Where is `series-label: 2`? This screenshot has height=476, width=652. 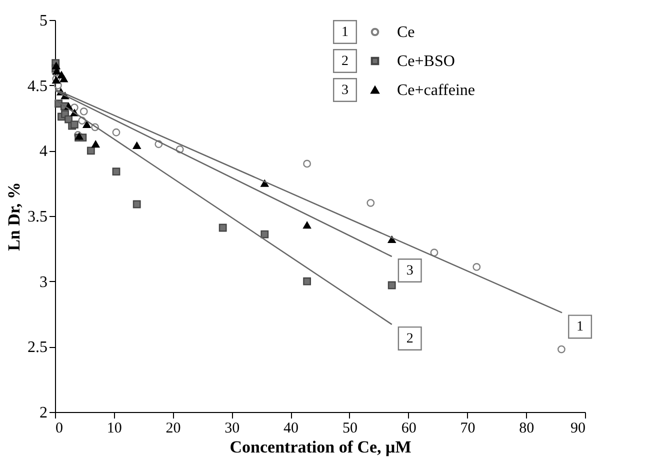 series-label: 2 is located at coordinates (410, 338).